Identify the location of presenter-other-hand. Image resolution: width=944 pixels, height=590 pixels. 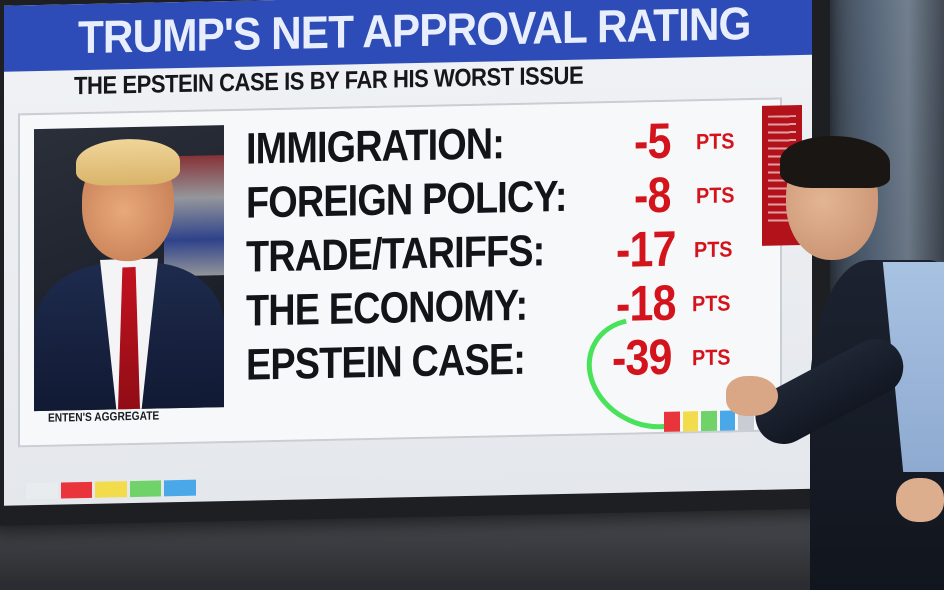
(920, 500).